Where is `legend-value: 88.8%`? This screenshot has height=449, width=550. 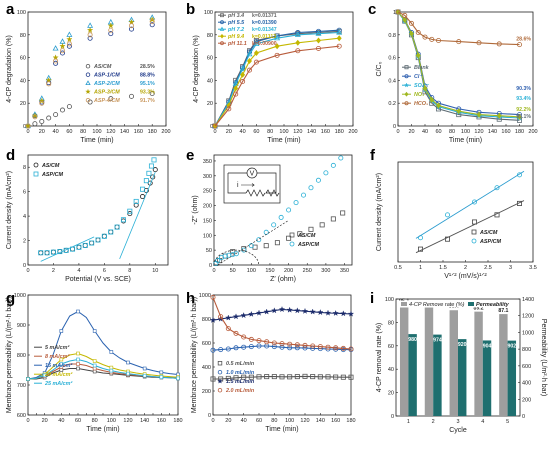
legend-value: 88.8% is located at coordinates (147, 76).